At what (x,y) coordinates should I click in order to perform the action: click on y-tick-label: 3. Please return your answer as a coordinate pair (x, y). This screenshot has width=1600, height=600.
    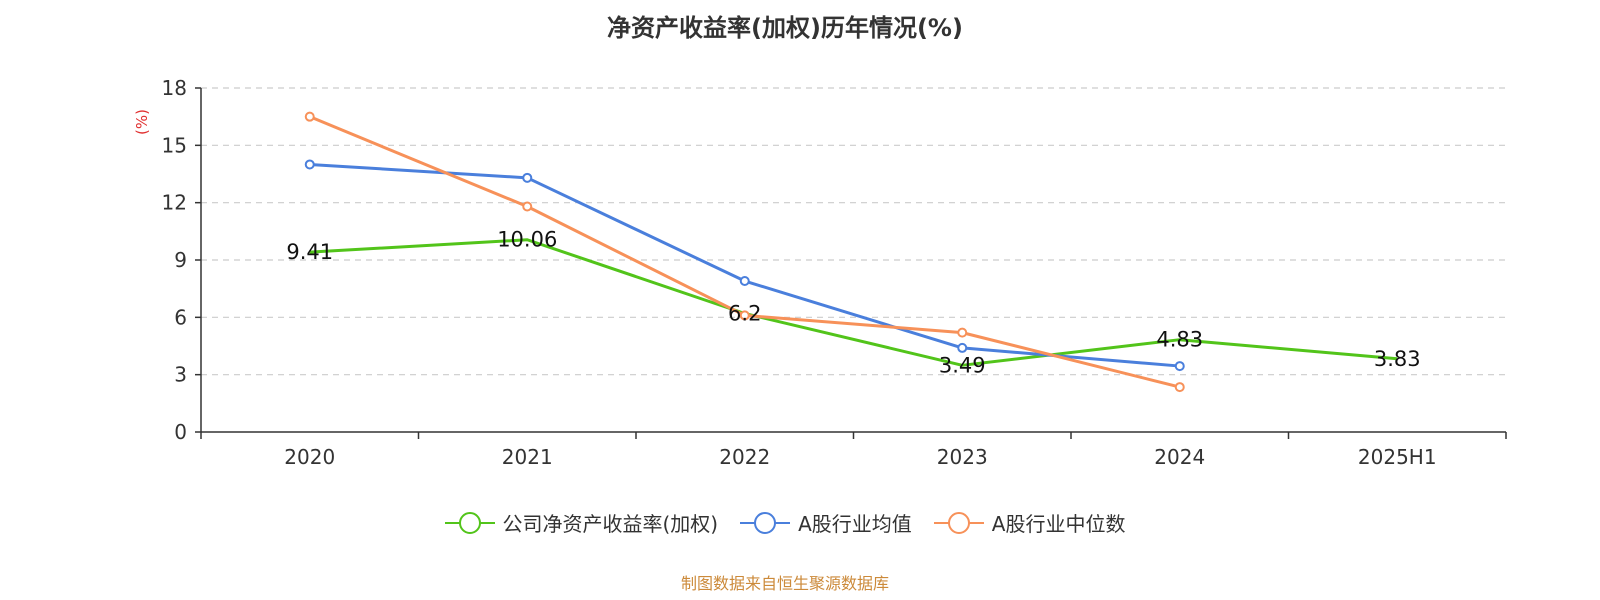
    Looking at the image, I should click on (180, 375).